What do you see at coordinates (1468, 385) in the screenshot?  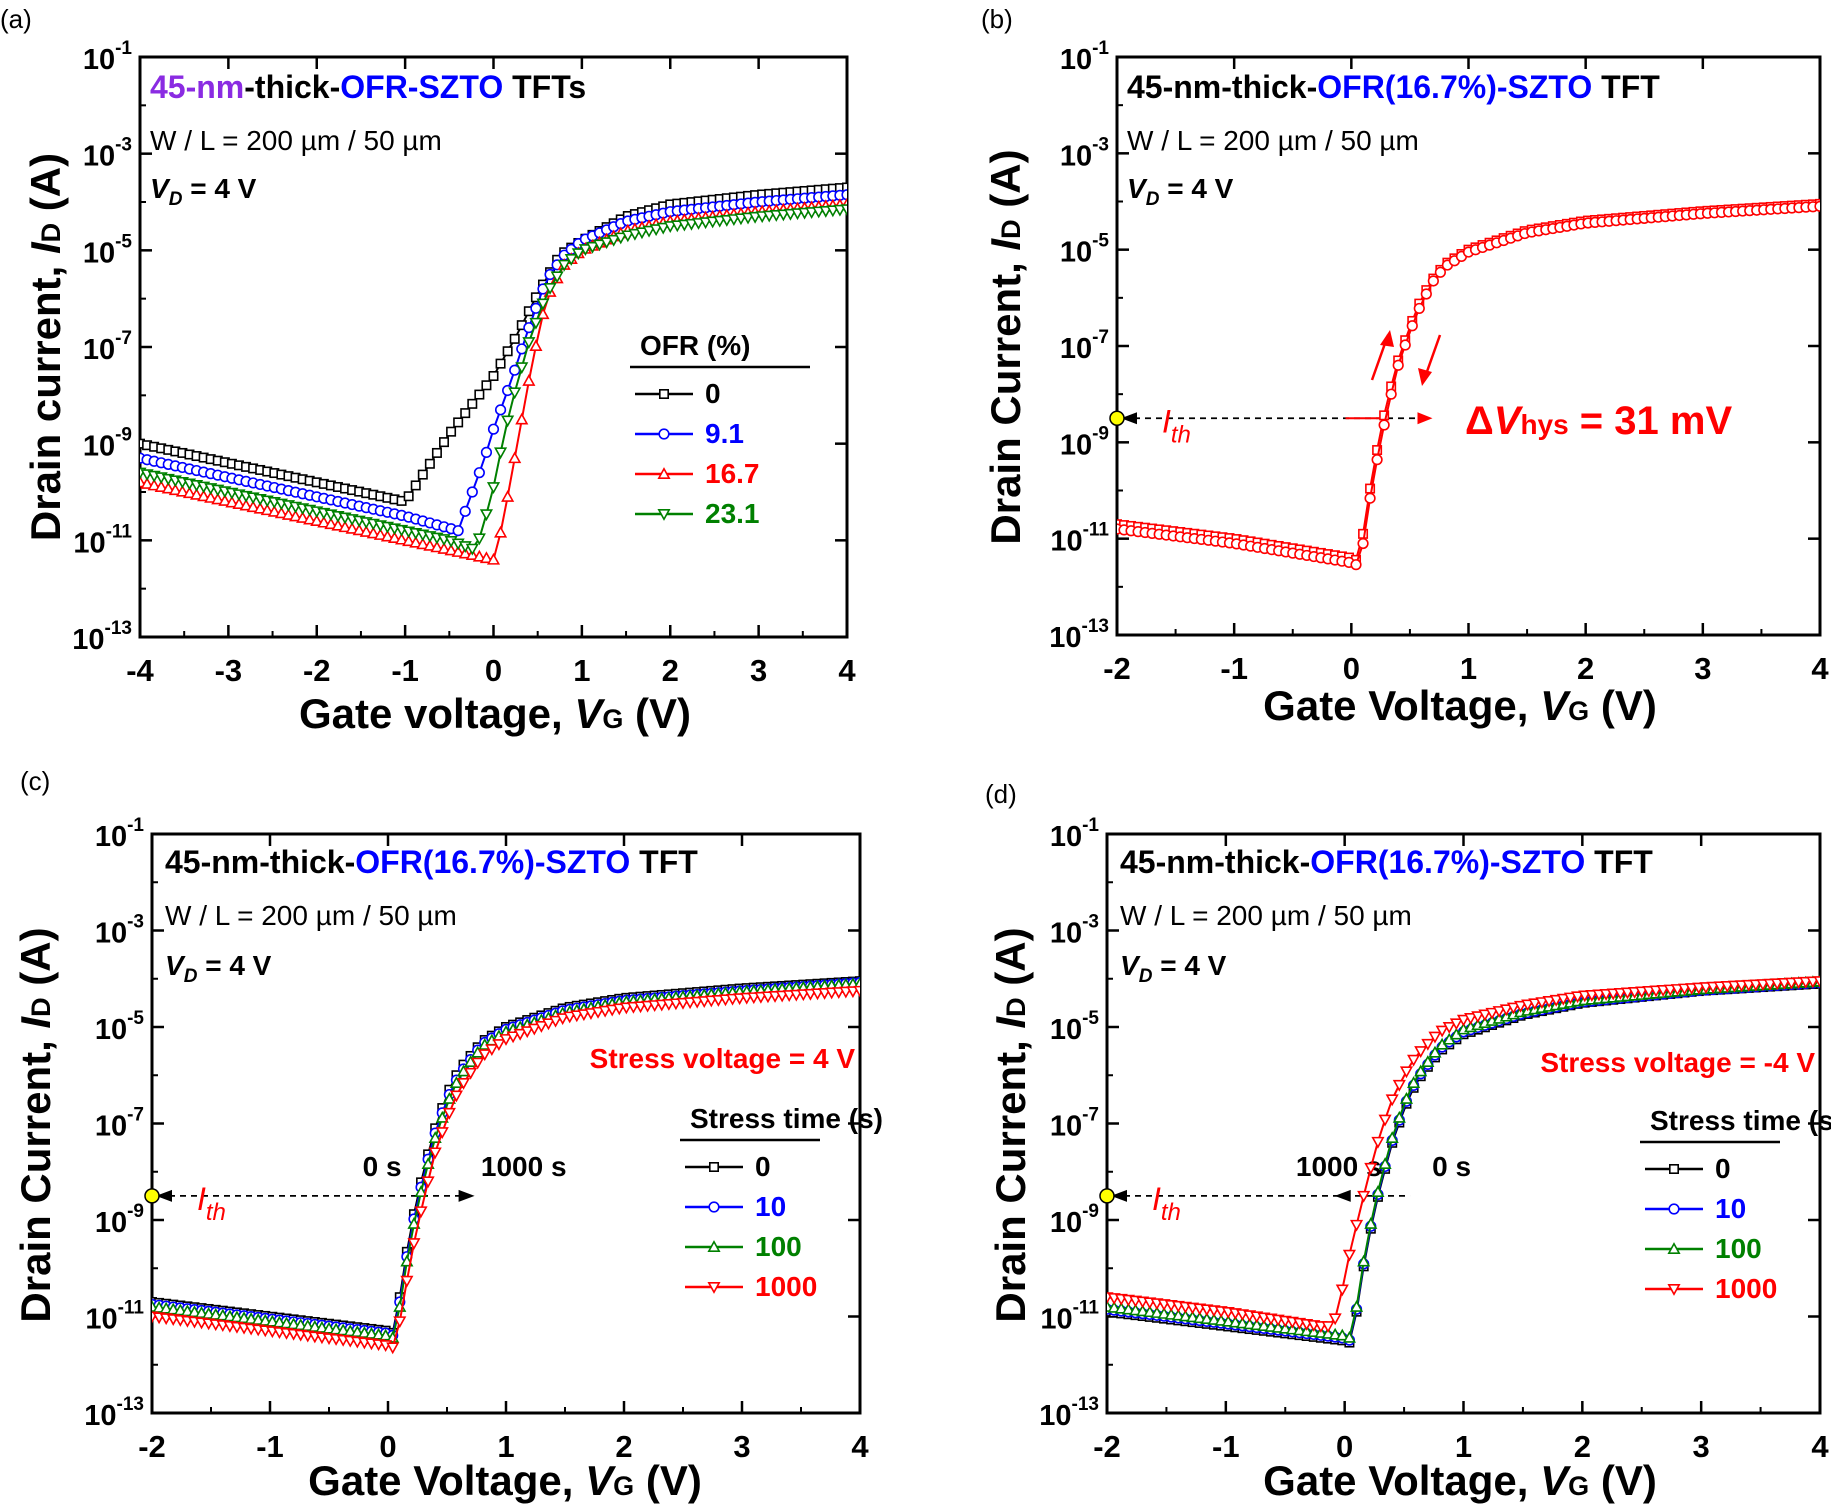 I see `series-reverse` at bounding box center [1468, 385].